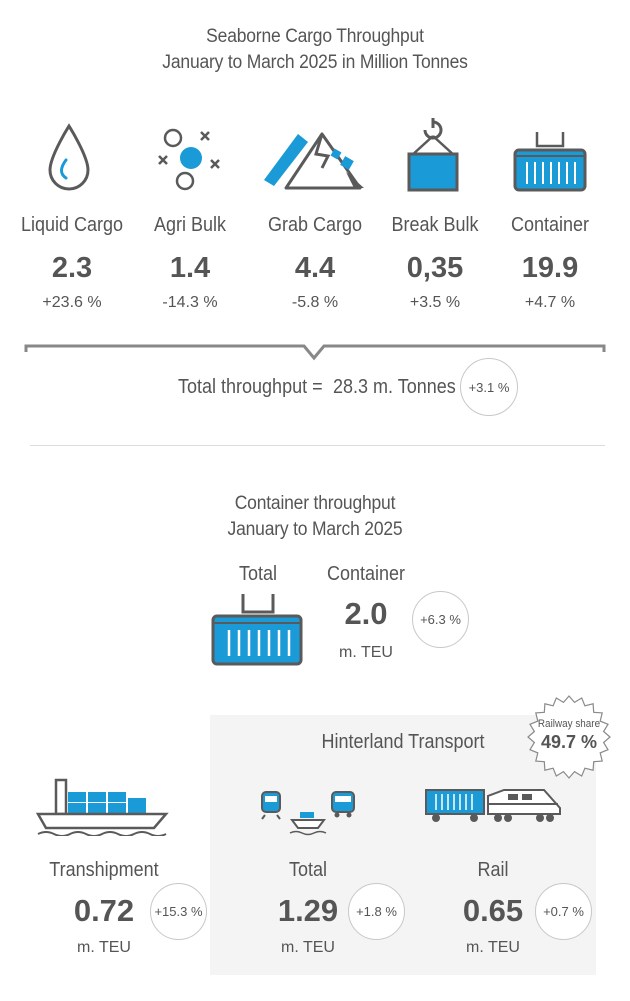 The height and width of the screenshot is (1001, 630). What do you see at coordinates (104, 947) in the screenshot?
I see `transhipment-unit: m. TEU` at bounding box center [104, 947].